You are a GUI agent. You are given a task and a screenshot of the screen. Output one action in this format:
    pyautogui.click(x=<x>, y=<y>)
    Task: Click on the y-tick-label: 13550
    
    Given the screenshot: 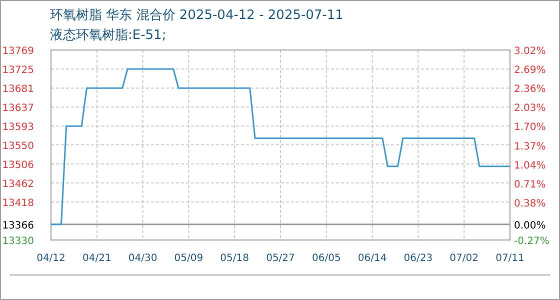 What is the action you would take?
    pyautogui.click(x=18, y=146)
    